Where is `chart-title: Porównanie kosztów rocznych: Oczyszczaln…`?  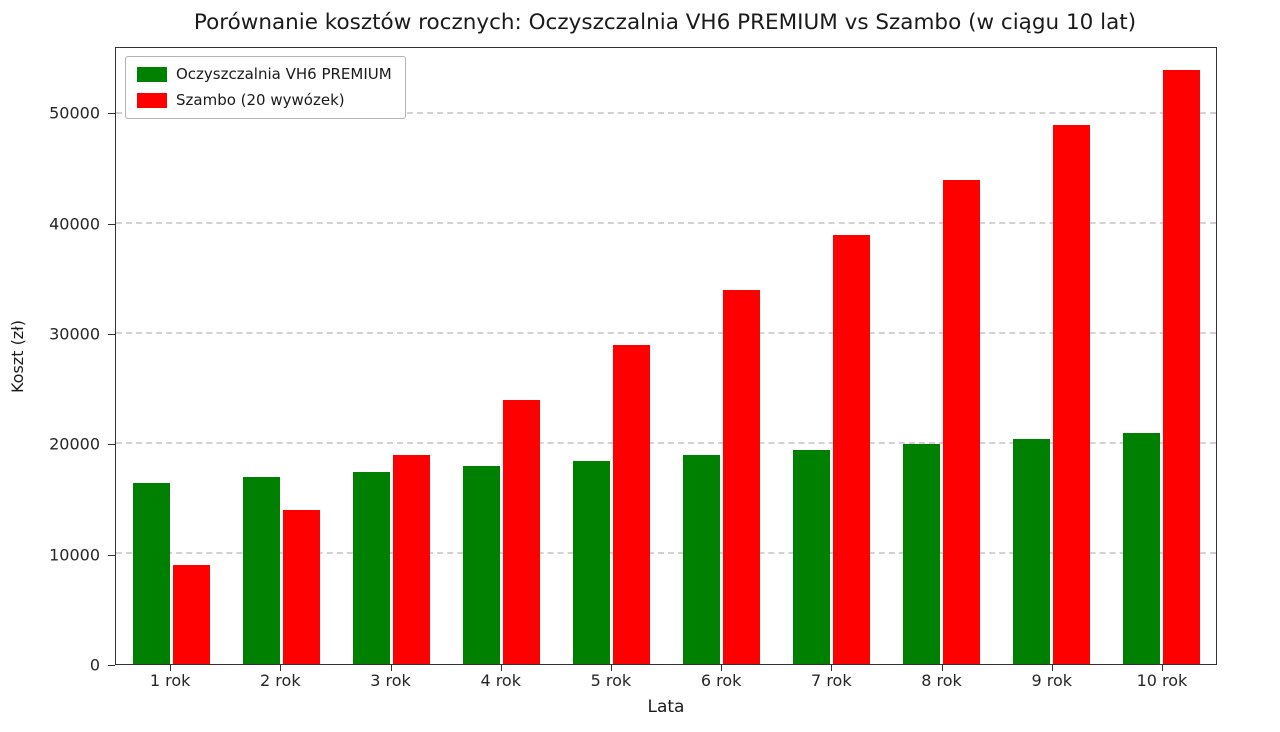
chart-title: Porównanie kosztów rocznych: Oczyszczaln… is located at coordinates (665, 22).